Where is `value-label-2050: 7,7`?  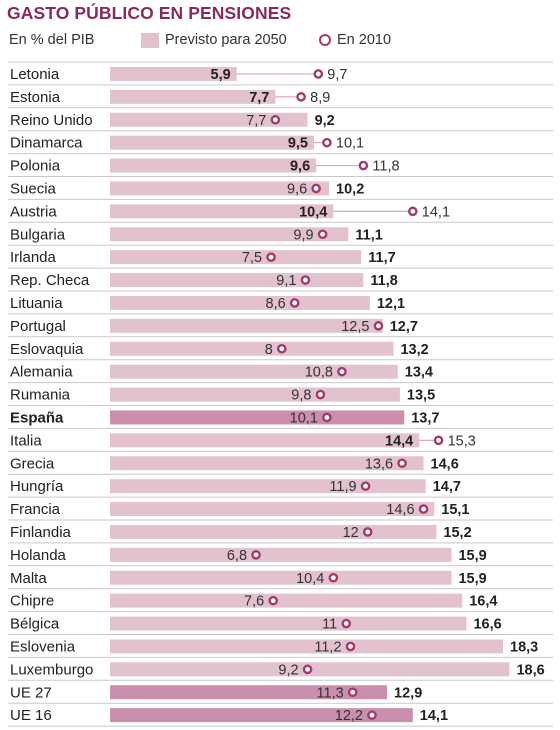 value-label-2050: 7,7 is located at coordinates (259, 98).